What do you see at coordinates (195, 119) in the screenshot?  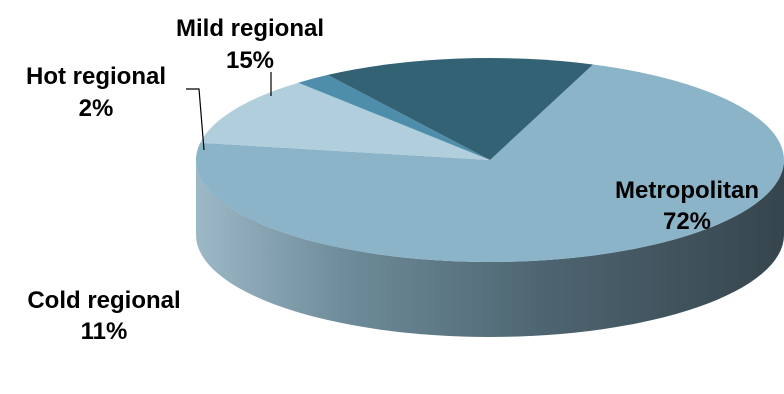 I see `leader-line-hot-regional` at bounding box center [195, 119].